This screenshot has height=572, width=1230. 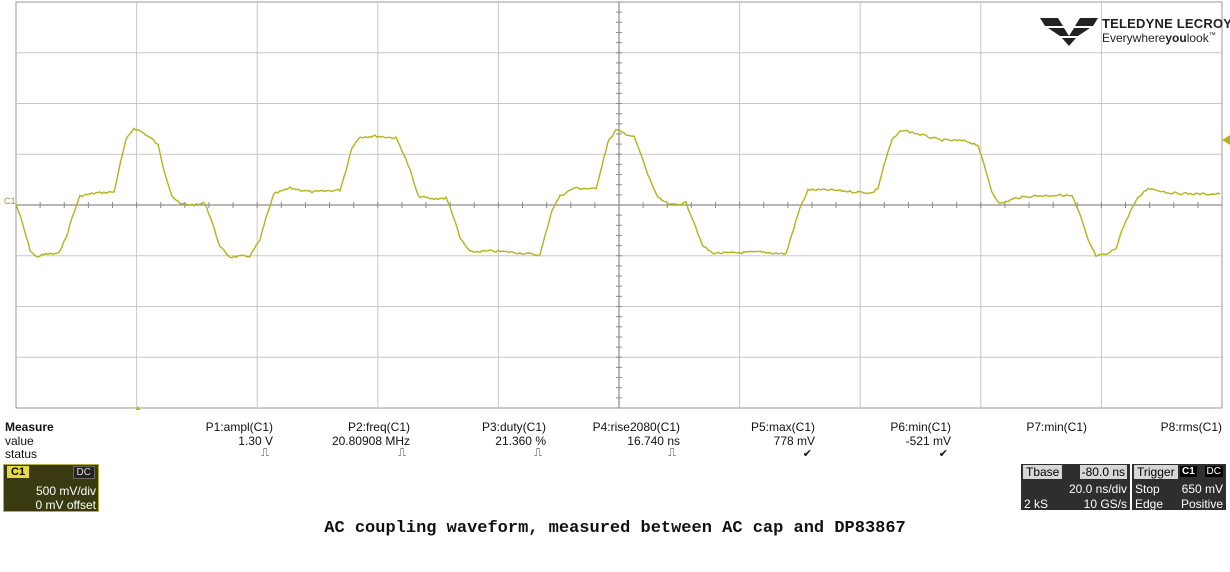 I want to click on timebase-descriptor: Tbase -80.0 ns 20.0 ns/div 2 kS 10 GS/s, so click(x=1075, y=487).